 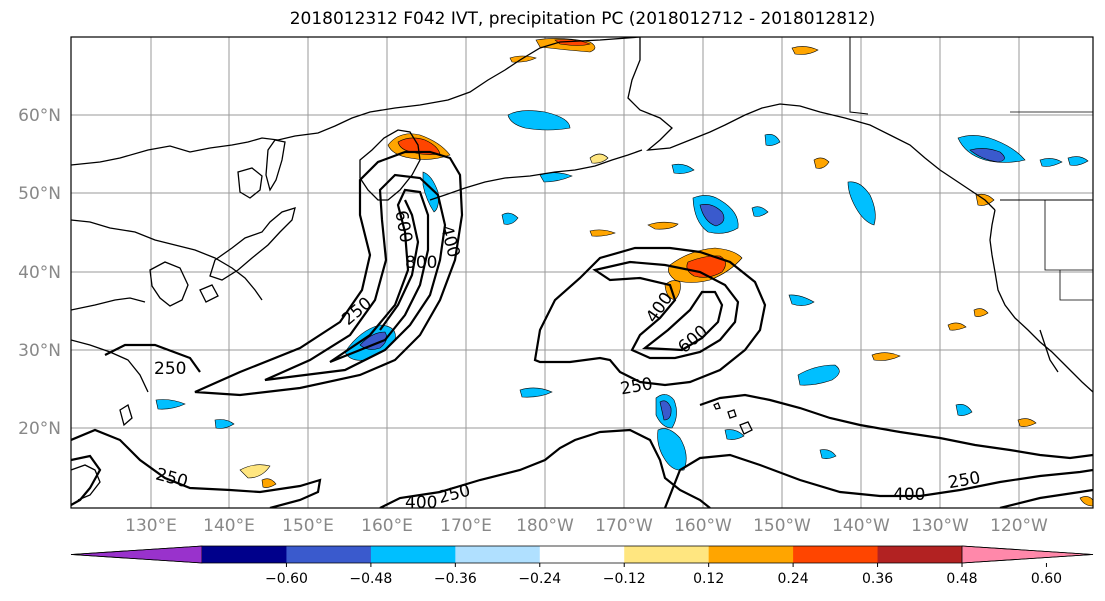 What do you see at coordinates (421, 263) in the screenshot?
I see `contour-label: 800` at bounding box center [421, 263].